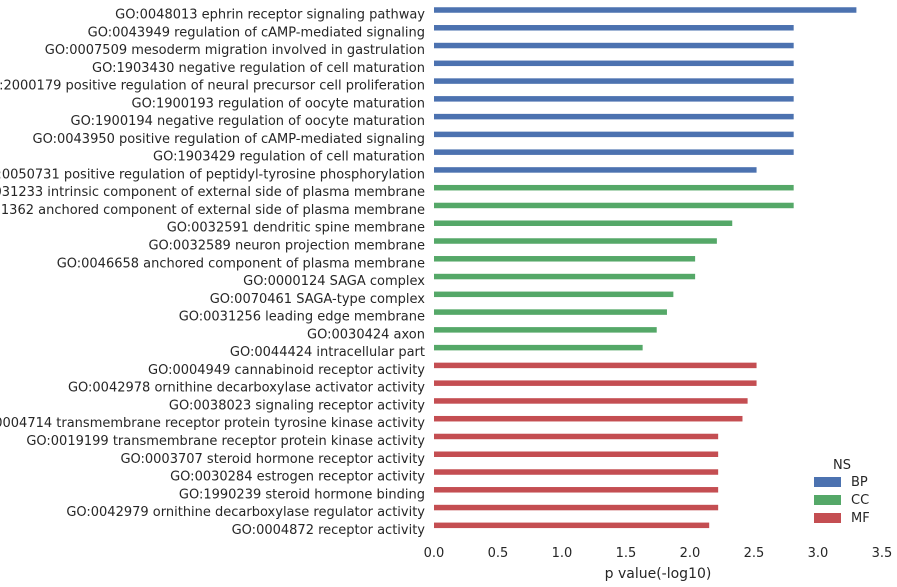 This screenshot has width=897, height=587. I want to click on category-label: GO:0030424 axon, so click(366, 334).